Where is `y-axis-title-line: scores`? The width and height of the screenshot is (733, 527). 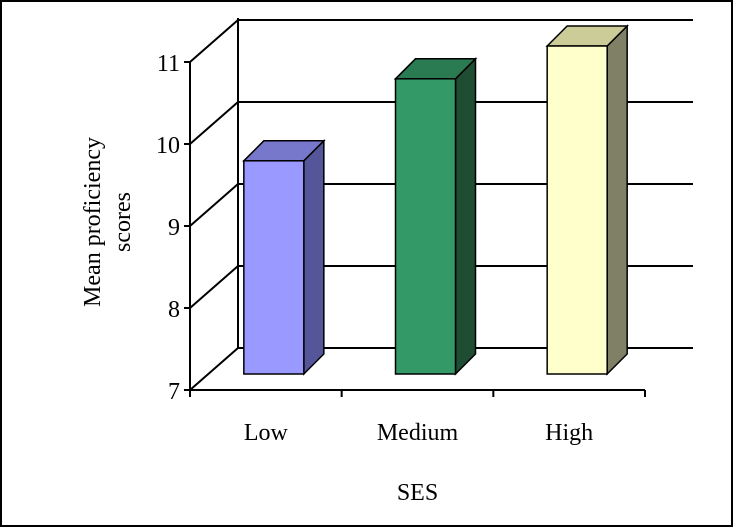
y-axis-title-line: scores is located at coordinates (123, 222).